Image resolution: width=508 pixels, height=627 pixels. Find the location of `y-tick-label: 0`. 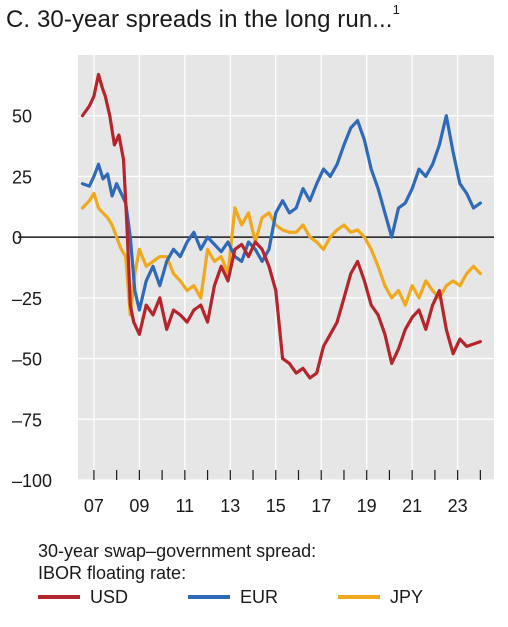

y-tick-label: 0 is located at coordinates (17, 238).